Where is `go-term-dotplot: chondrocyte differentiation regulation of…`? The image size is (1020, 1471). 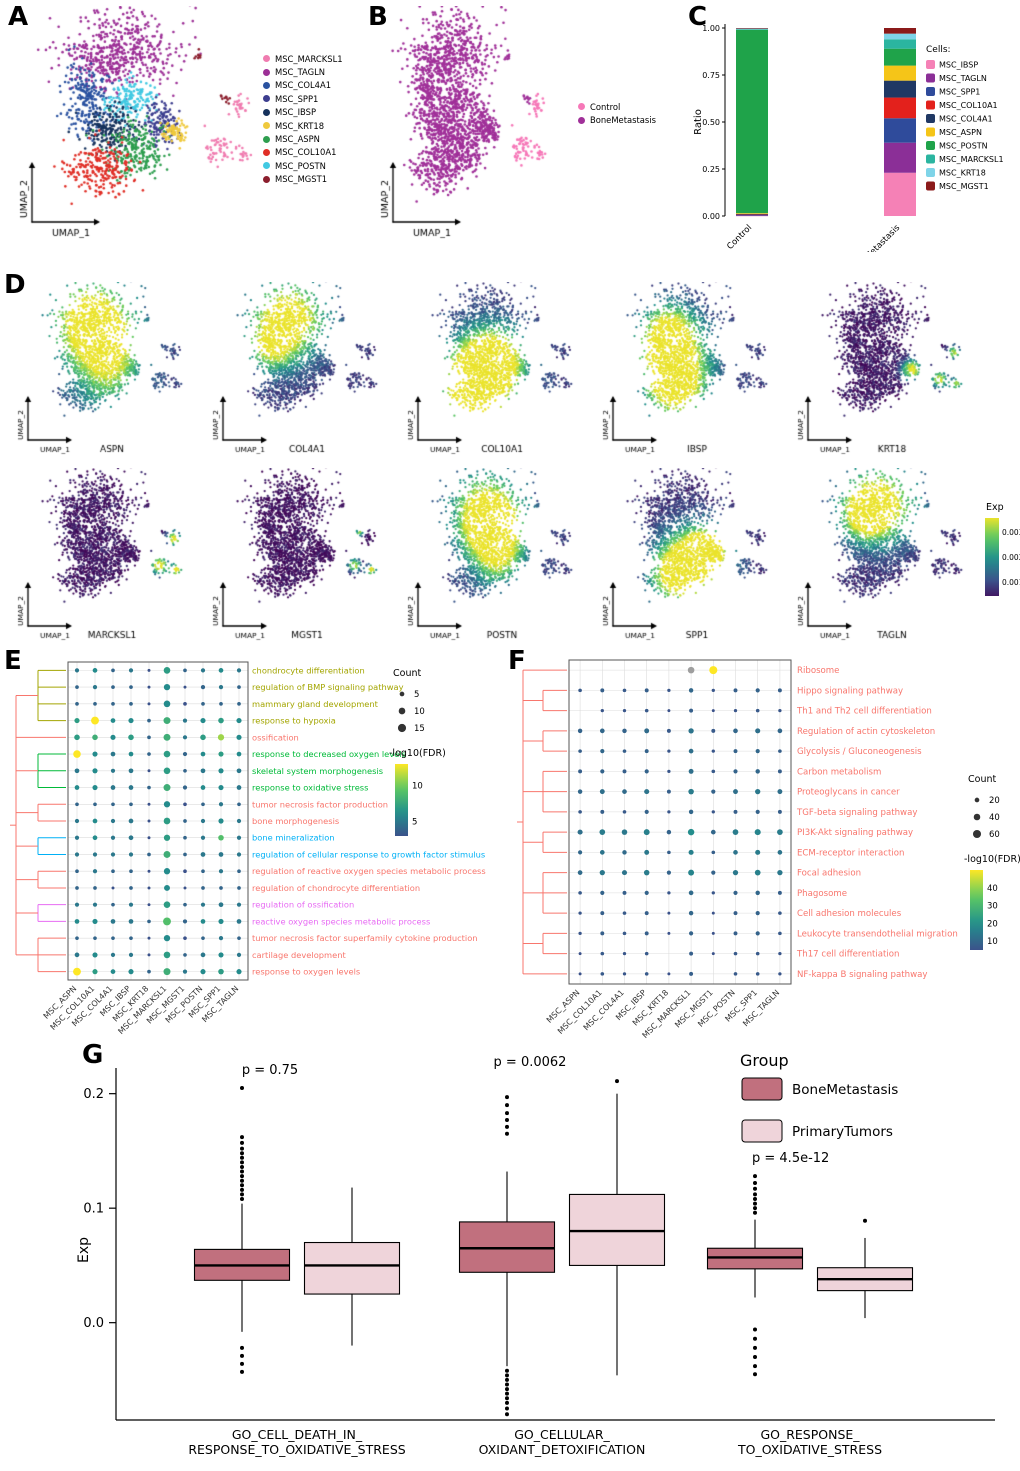 go-term-dotplot: chondrocyte differentiation regulation of… is located at coordinates (248, 848).